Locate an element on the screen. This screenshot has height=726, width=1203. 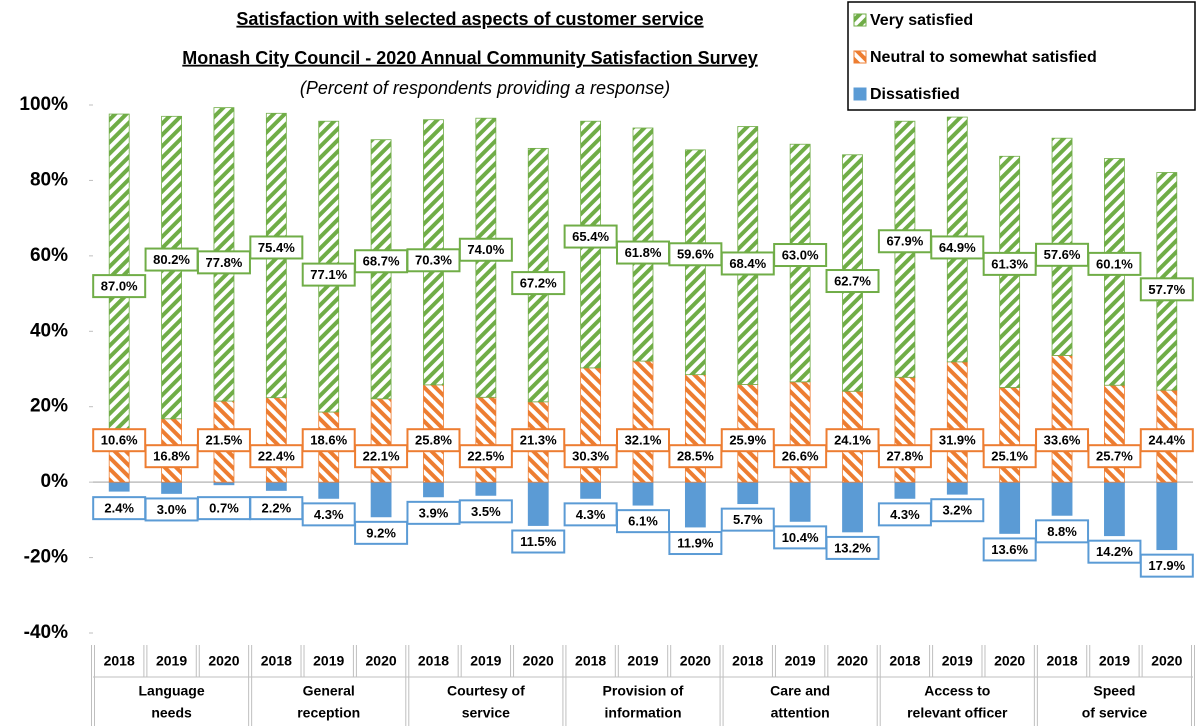
data-label: 25.9% is located at coordinates (747, 440).